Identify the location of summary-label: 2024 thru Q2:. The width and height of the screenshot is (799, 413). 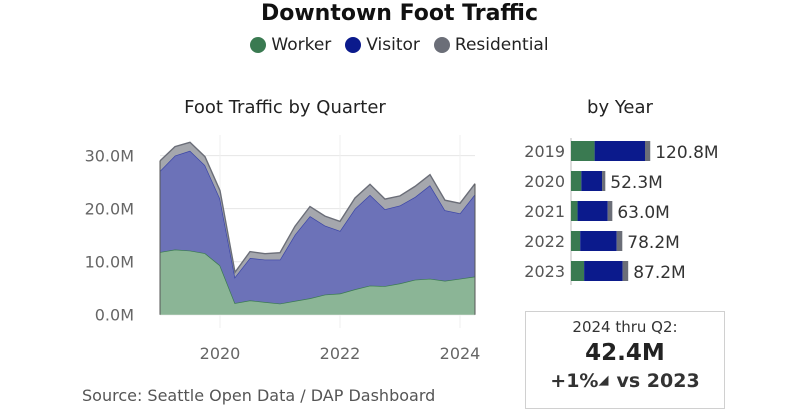
(625, 327).